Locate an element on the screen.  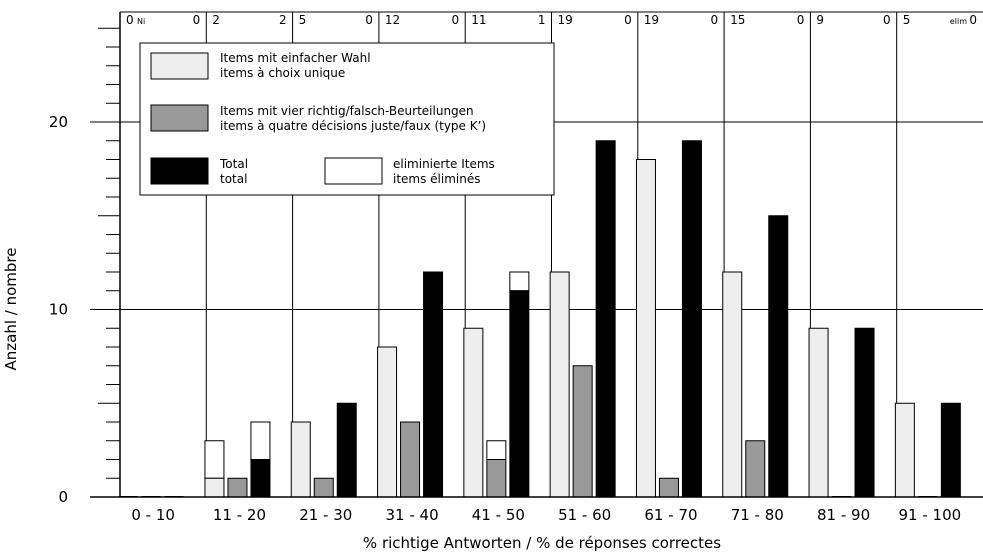
bar-single-choice-eliminated is located at coordinates (214, 459).